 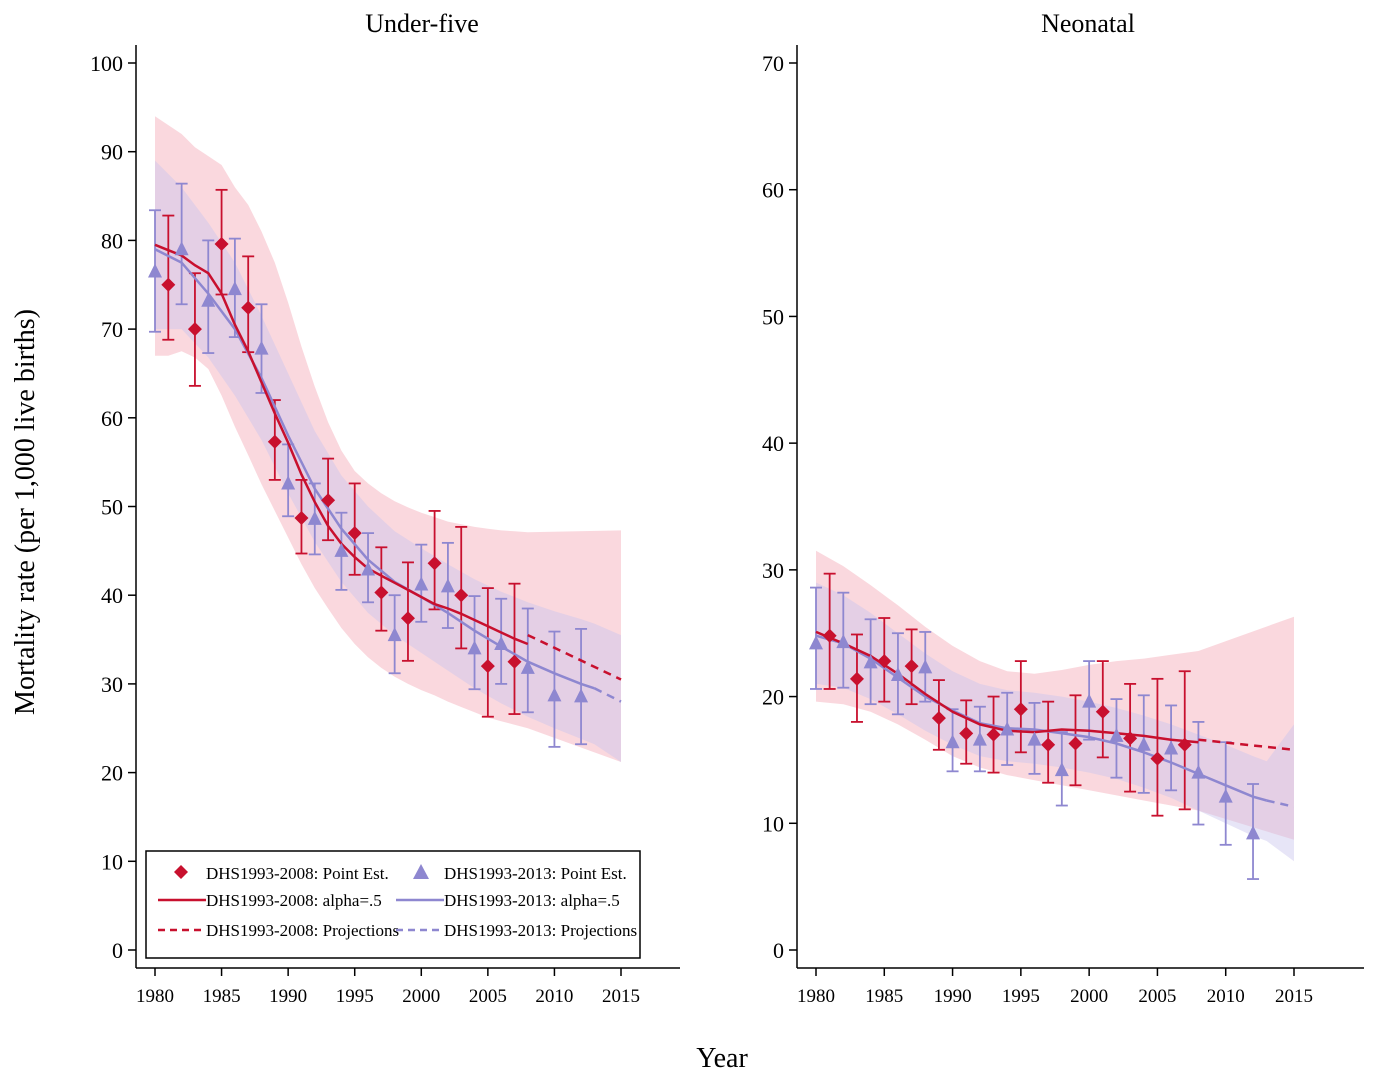 I want to click on legend-box, so click(x=393, y=904).